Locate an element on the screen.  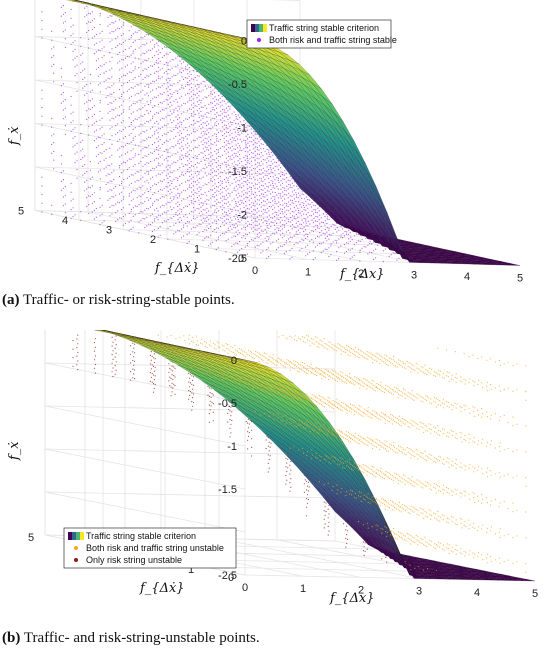
legend-box is located at coordinates (319, 34).